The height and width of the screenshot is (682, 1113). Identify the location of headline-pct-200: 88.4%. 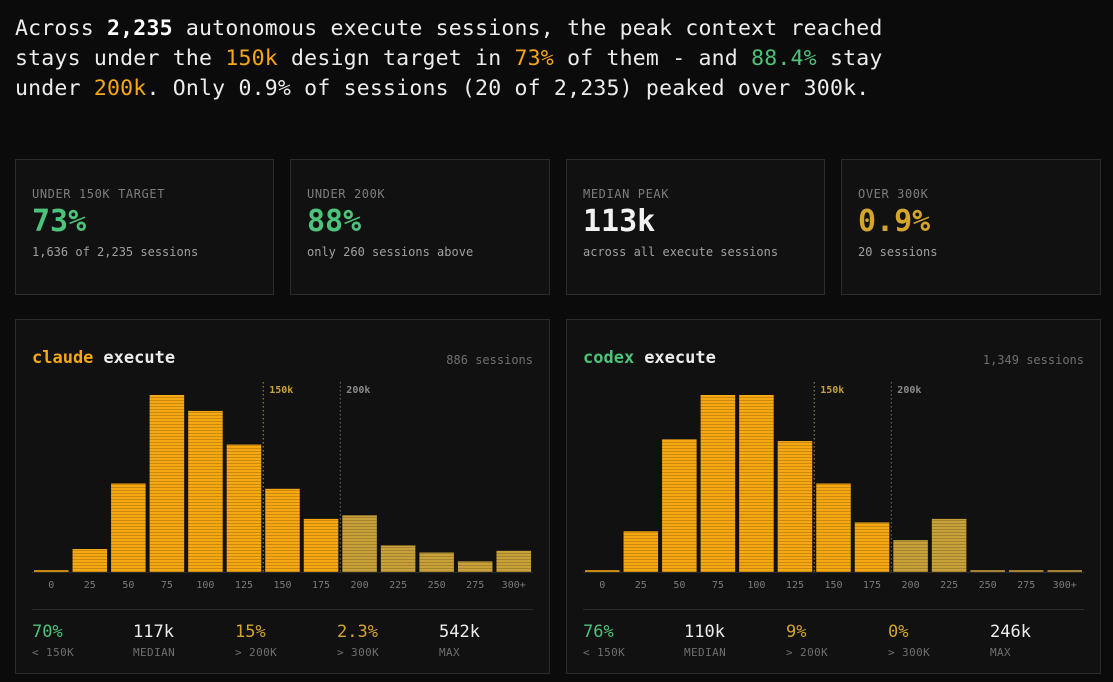
(784, 58).